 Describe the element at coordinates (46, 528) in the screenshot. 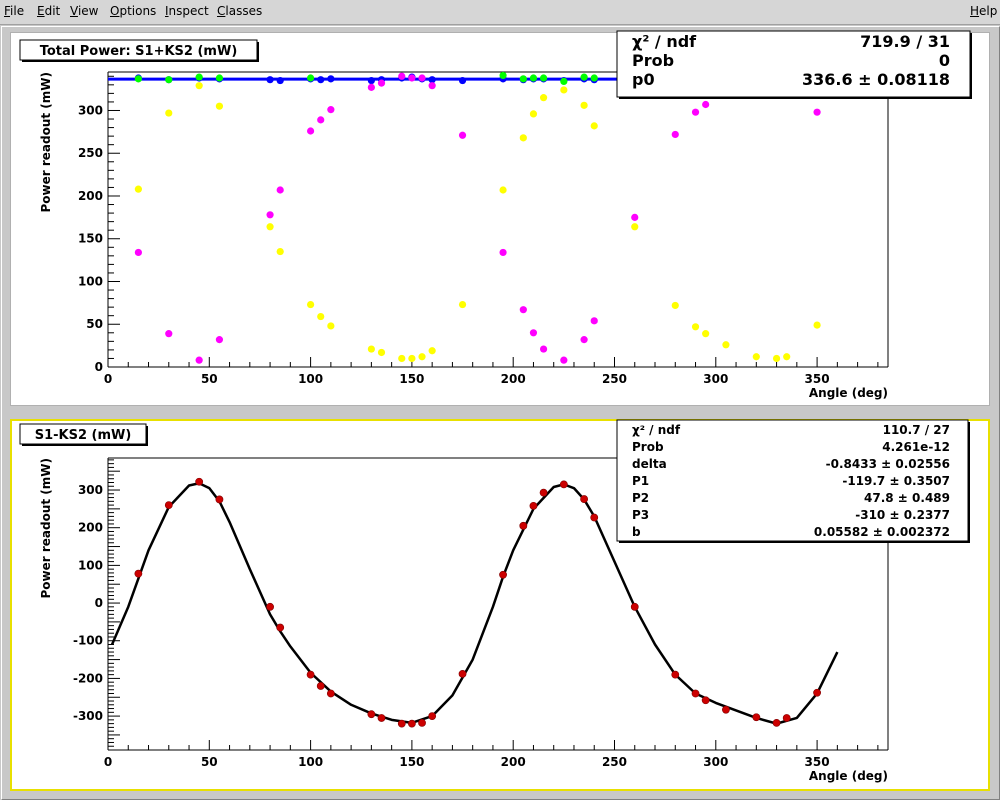

I see `y-axis-label: Power readout (mW)` at that location.